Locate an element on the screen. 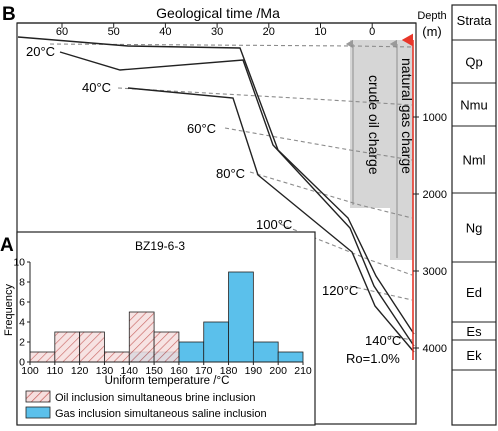 The height and width of the screenshot is (431, 498). crude-oil-charge-band is located at coordinates (370, 124).